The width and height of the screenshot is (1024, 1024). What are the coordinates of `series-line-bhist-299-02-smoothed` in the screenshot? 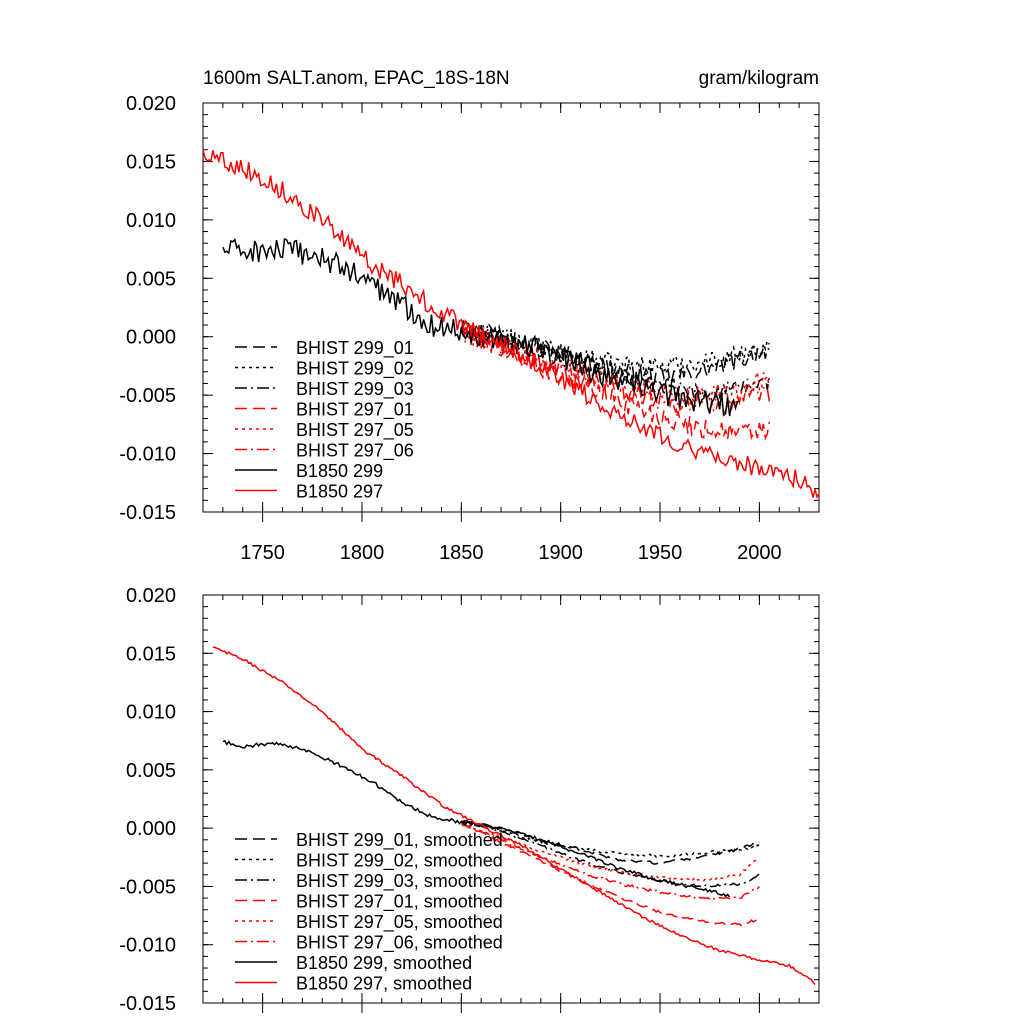 It's located at (610, 839).